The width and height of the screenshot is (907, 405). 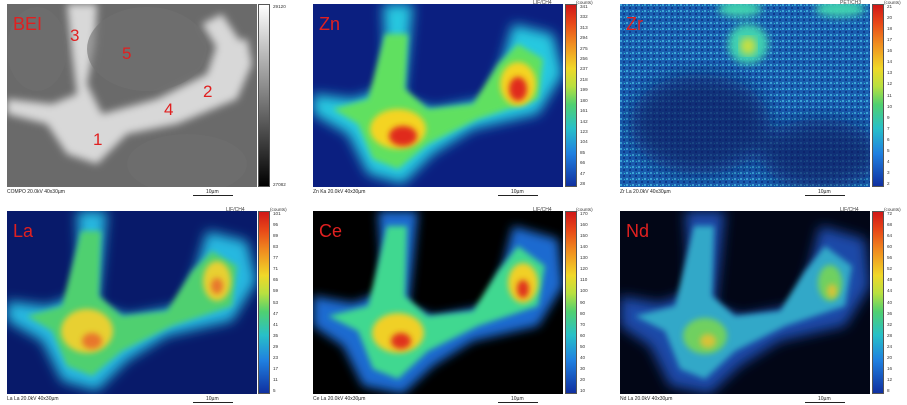 I want to click on ce-tick: 170, so click(x=584, y=213).